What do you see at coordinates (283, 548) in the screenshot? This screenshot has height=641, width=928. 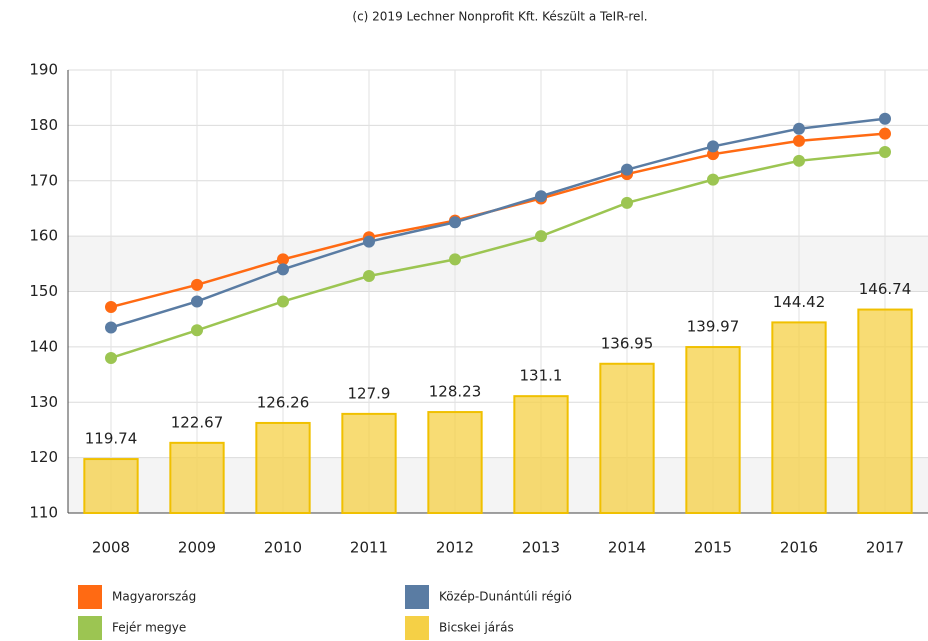 I see `x-tick-label: 2010` at bounding box center [283, 548].